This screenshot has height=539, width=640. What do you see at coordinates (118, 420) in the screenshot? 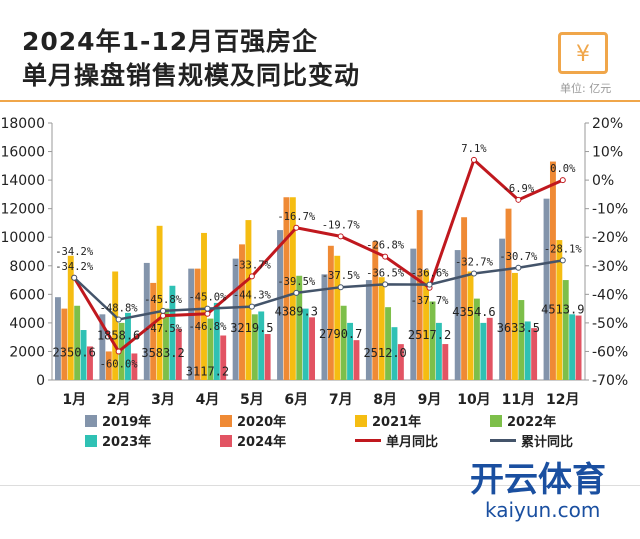
I see `legend-item: 2019年` at bounding box center [118, 420].